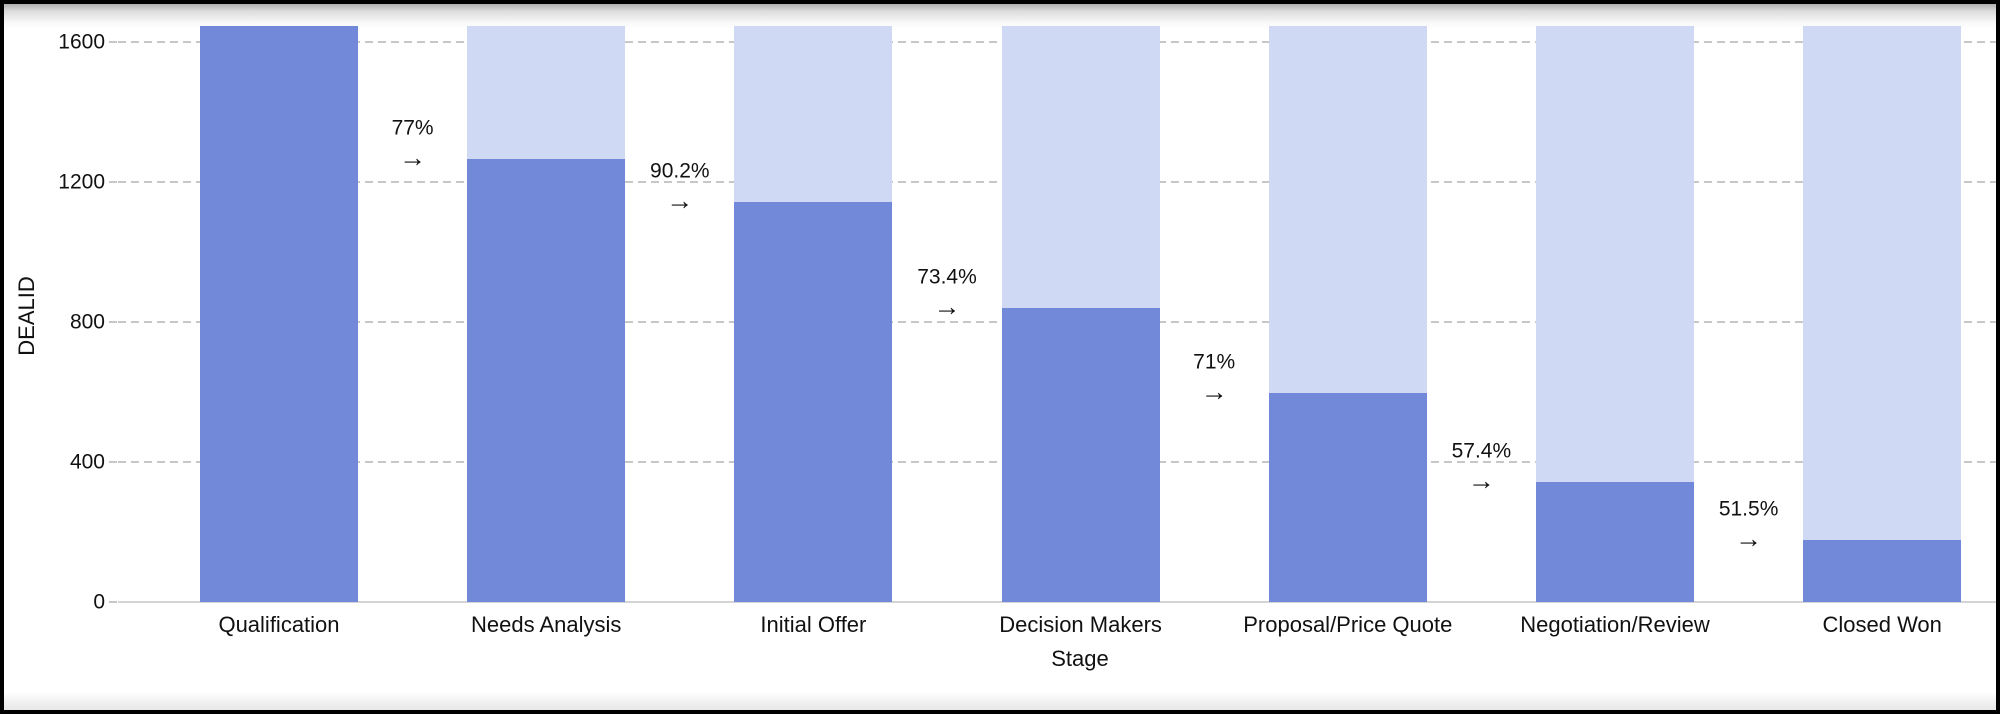 The width and height of the screenshot is (2000, 714). What do you see at coordinates (1348, 624) in the screenshot?
I see `x-tick-label-4: Proposal/Price Quote` at bounding box center [1348, 624].